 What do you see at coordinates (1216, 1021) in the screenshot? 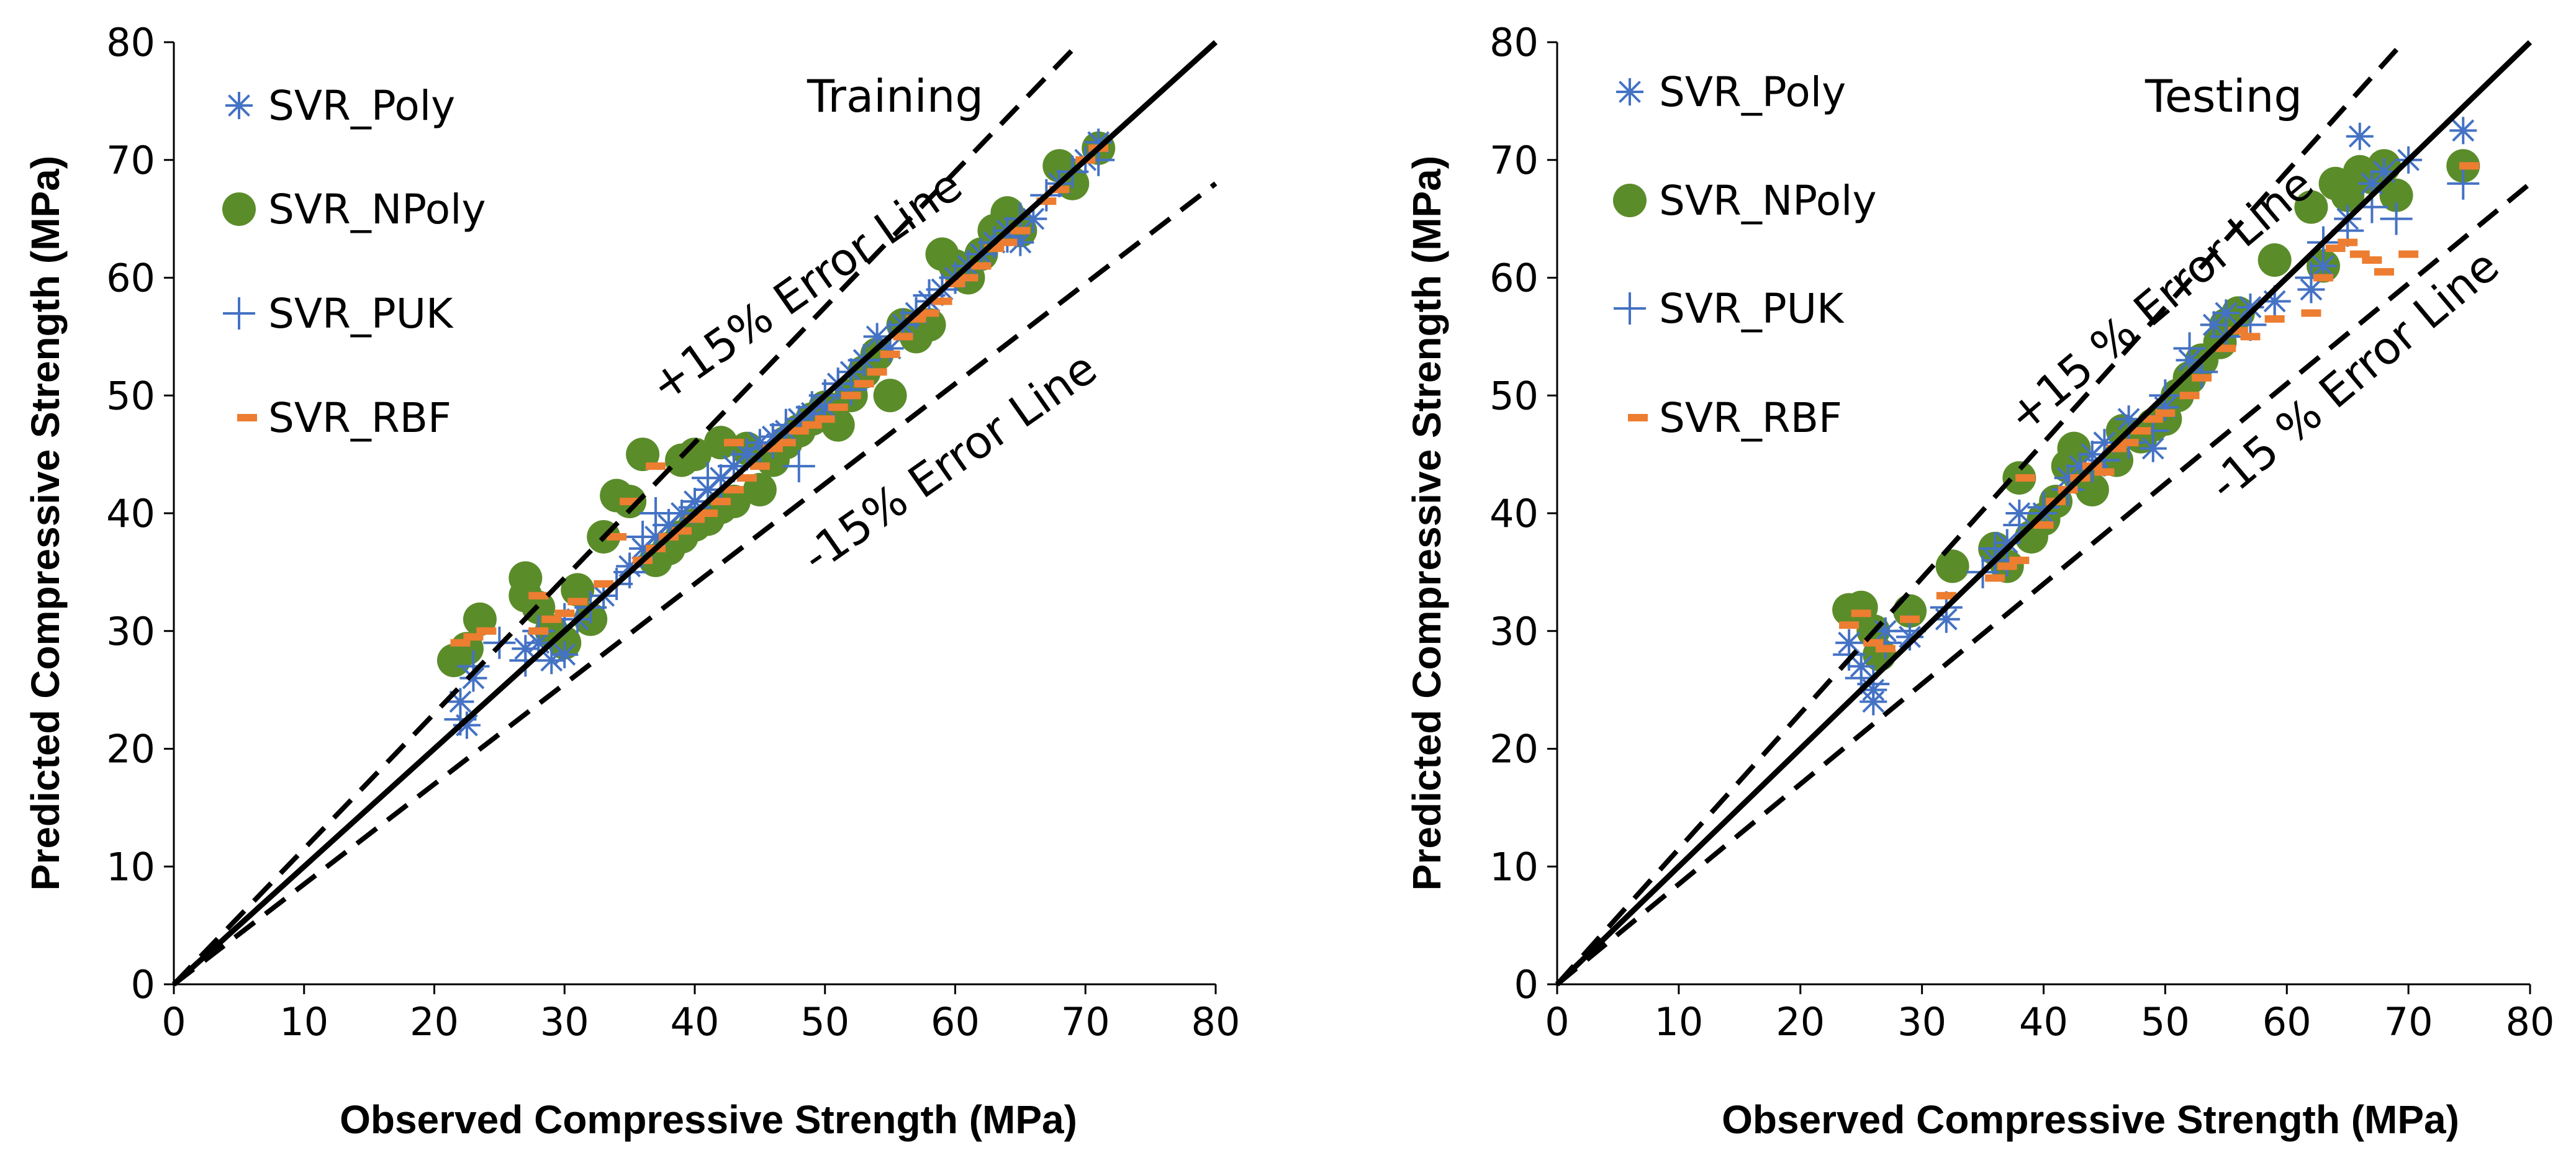
I see `training-x-tick-label-80: 80` at bounding box center [1216, 1021].